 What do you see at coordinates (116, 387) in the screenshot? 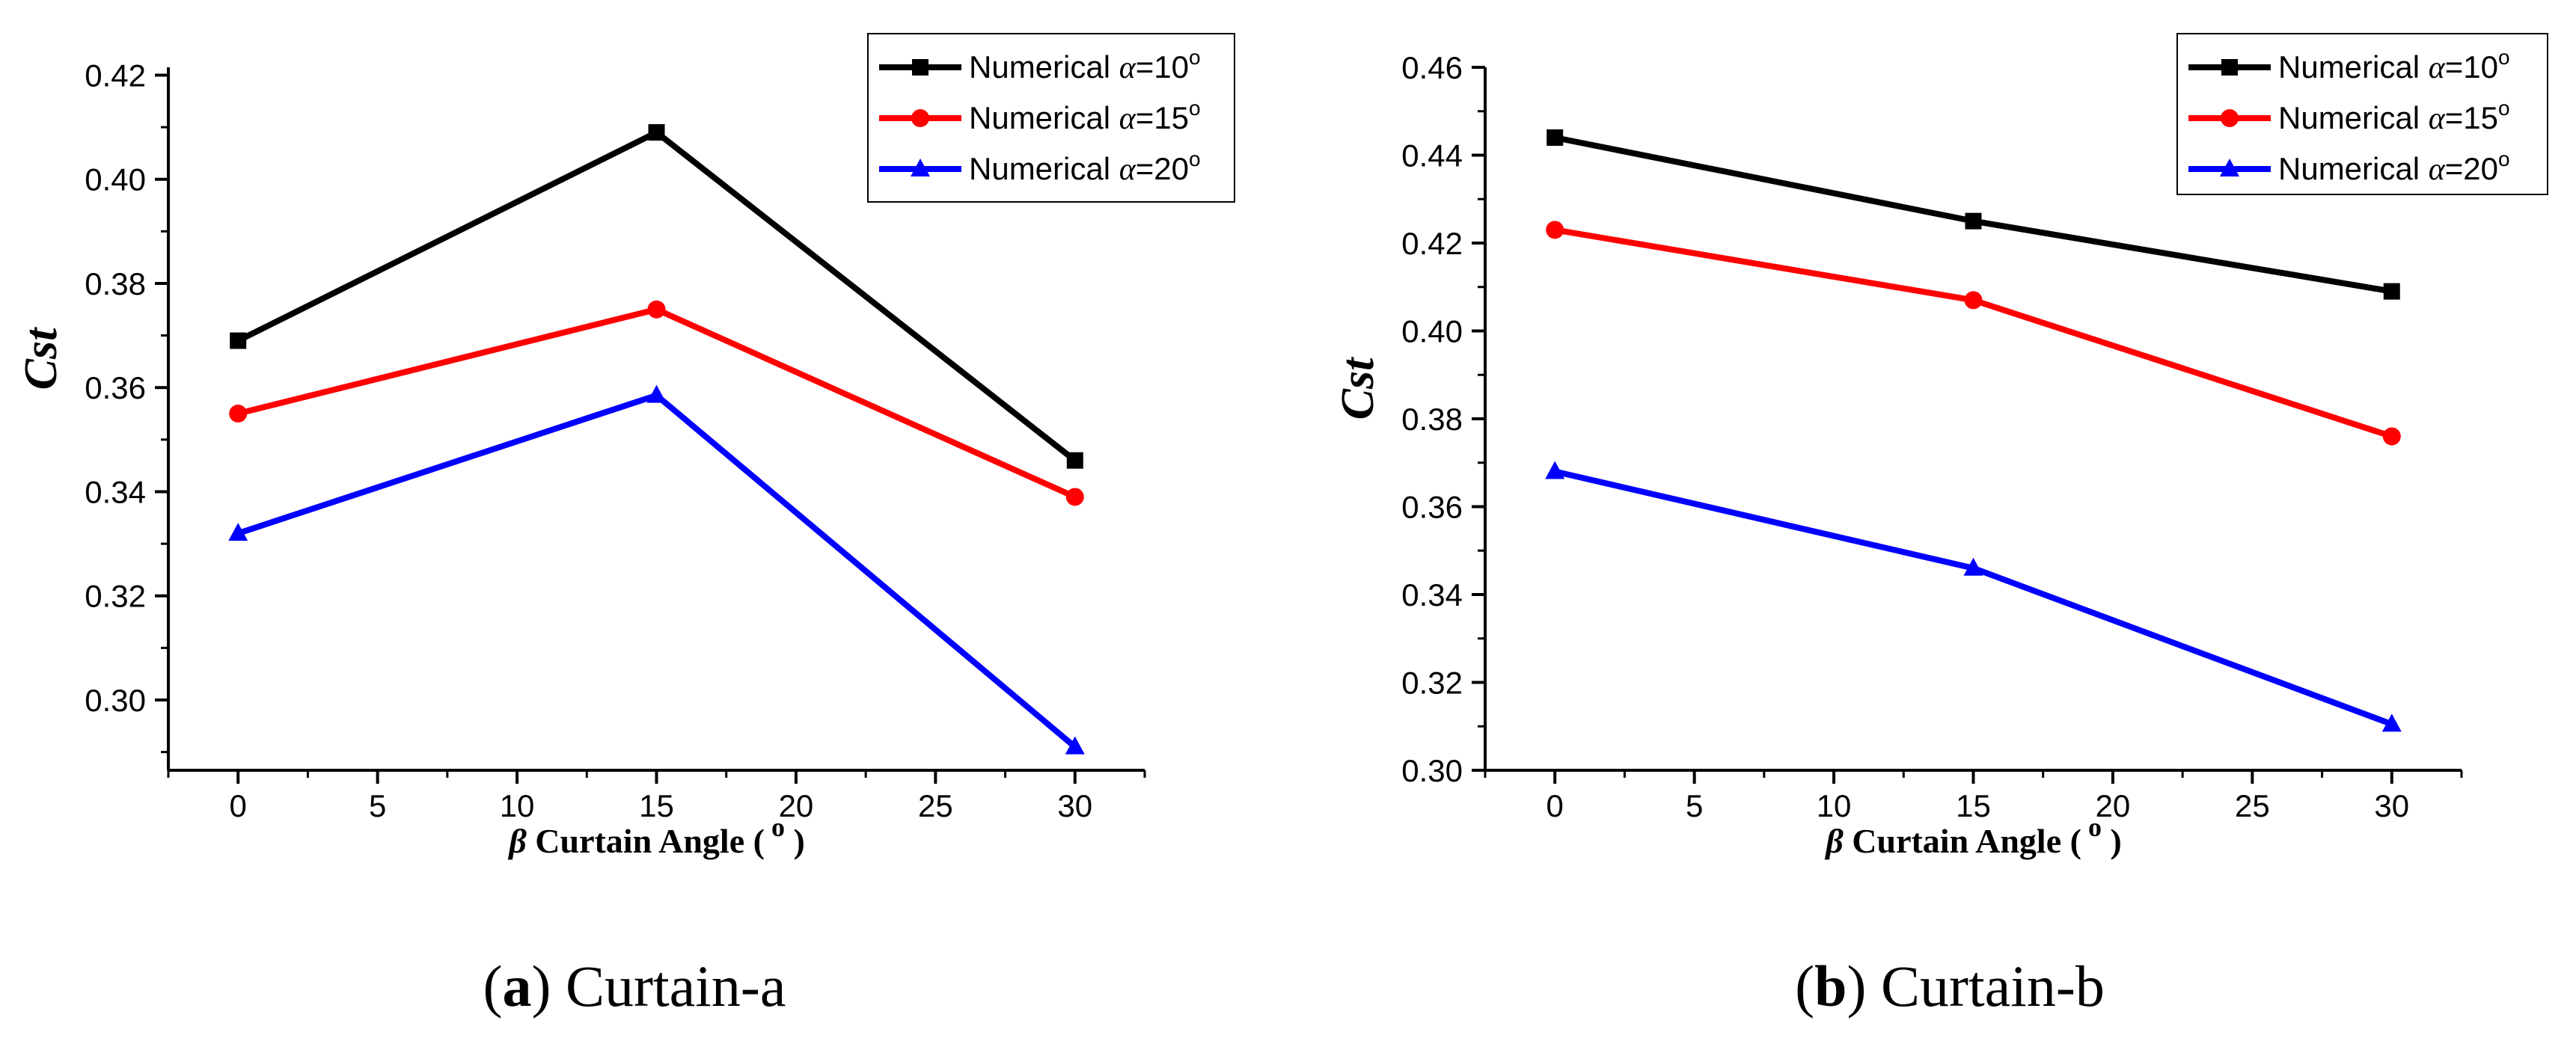
I see `y-tick-label: 0.36` at bounding box center [116, 387].